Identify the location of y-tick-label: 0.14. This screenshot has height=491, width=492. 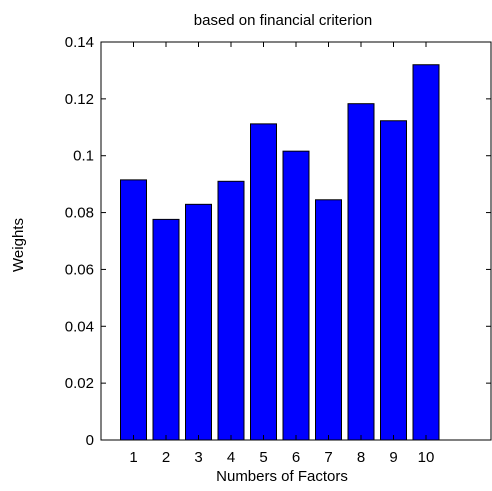
(79, 42).